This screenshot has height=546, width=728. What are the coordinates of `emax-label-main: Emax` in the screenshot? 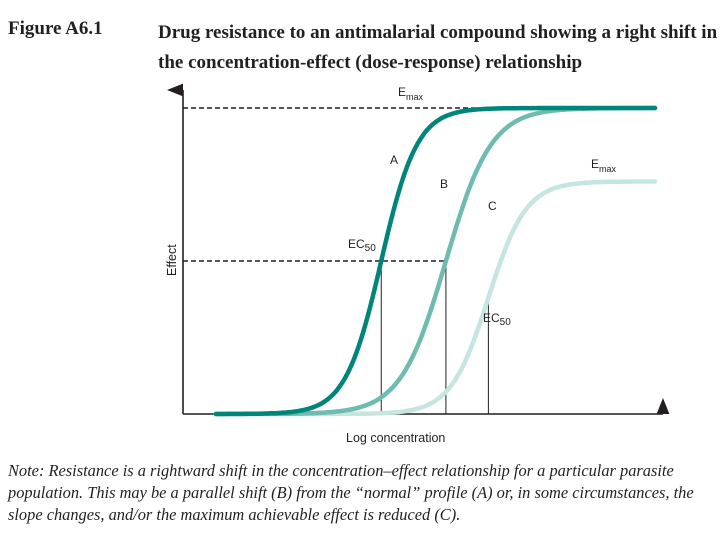 It's located at (411, 93).